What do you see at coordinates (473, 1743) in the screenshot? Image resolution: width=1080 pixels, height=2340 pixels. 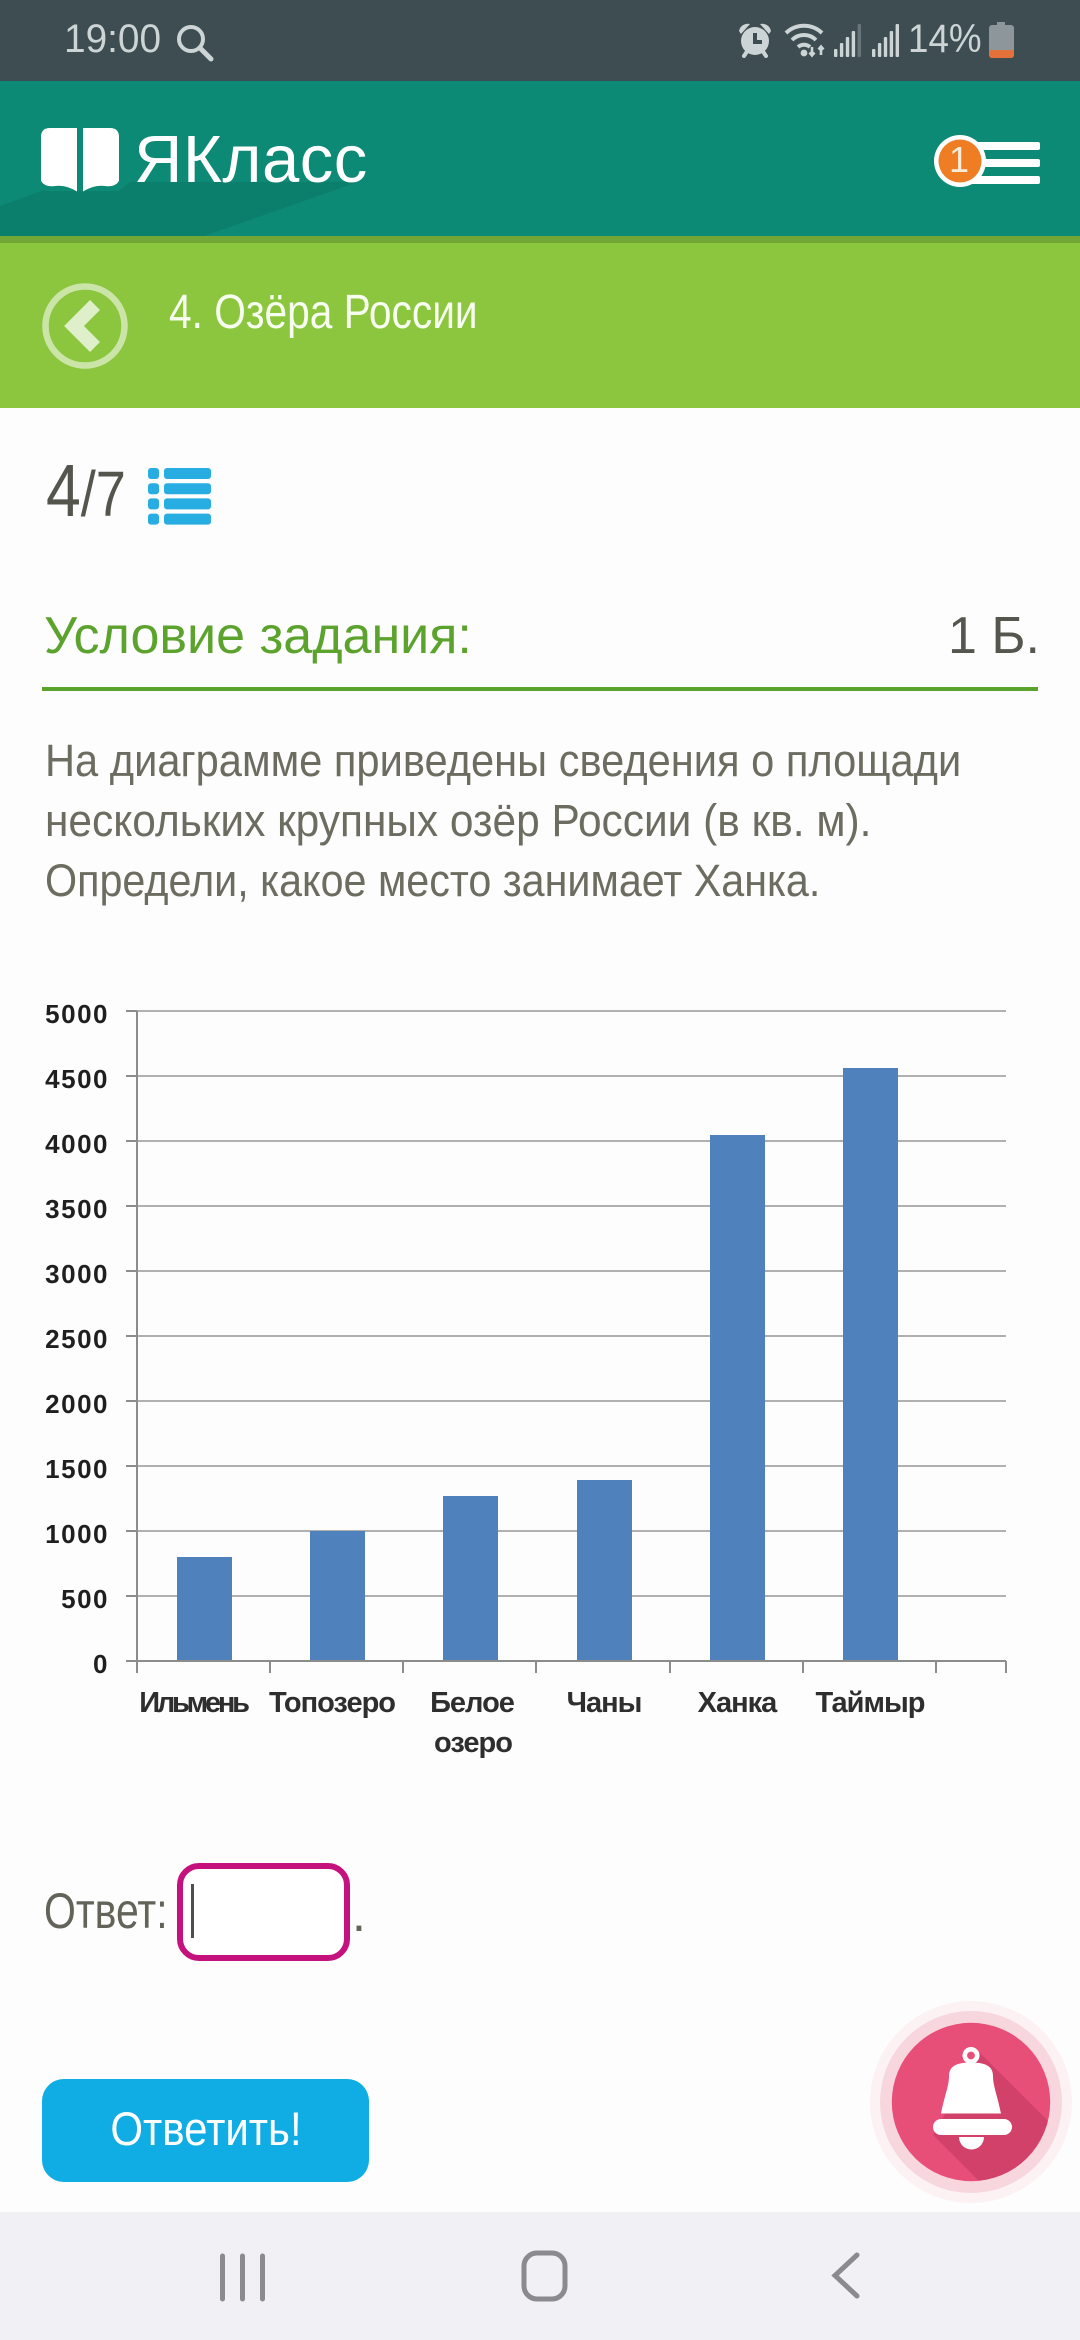 I see `svg-text: озеро` at bounding box center [473, 1743].